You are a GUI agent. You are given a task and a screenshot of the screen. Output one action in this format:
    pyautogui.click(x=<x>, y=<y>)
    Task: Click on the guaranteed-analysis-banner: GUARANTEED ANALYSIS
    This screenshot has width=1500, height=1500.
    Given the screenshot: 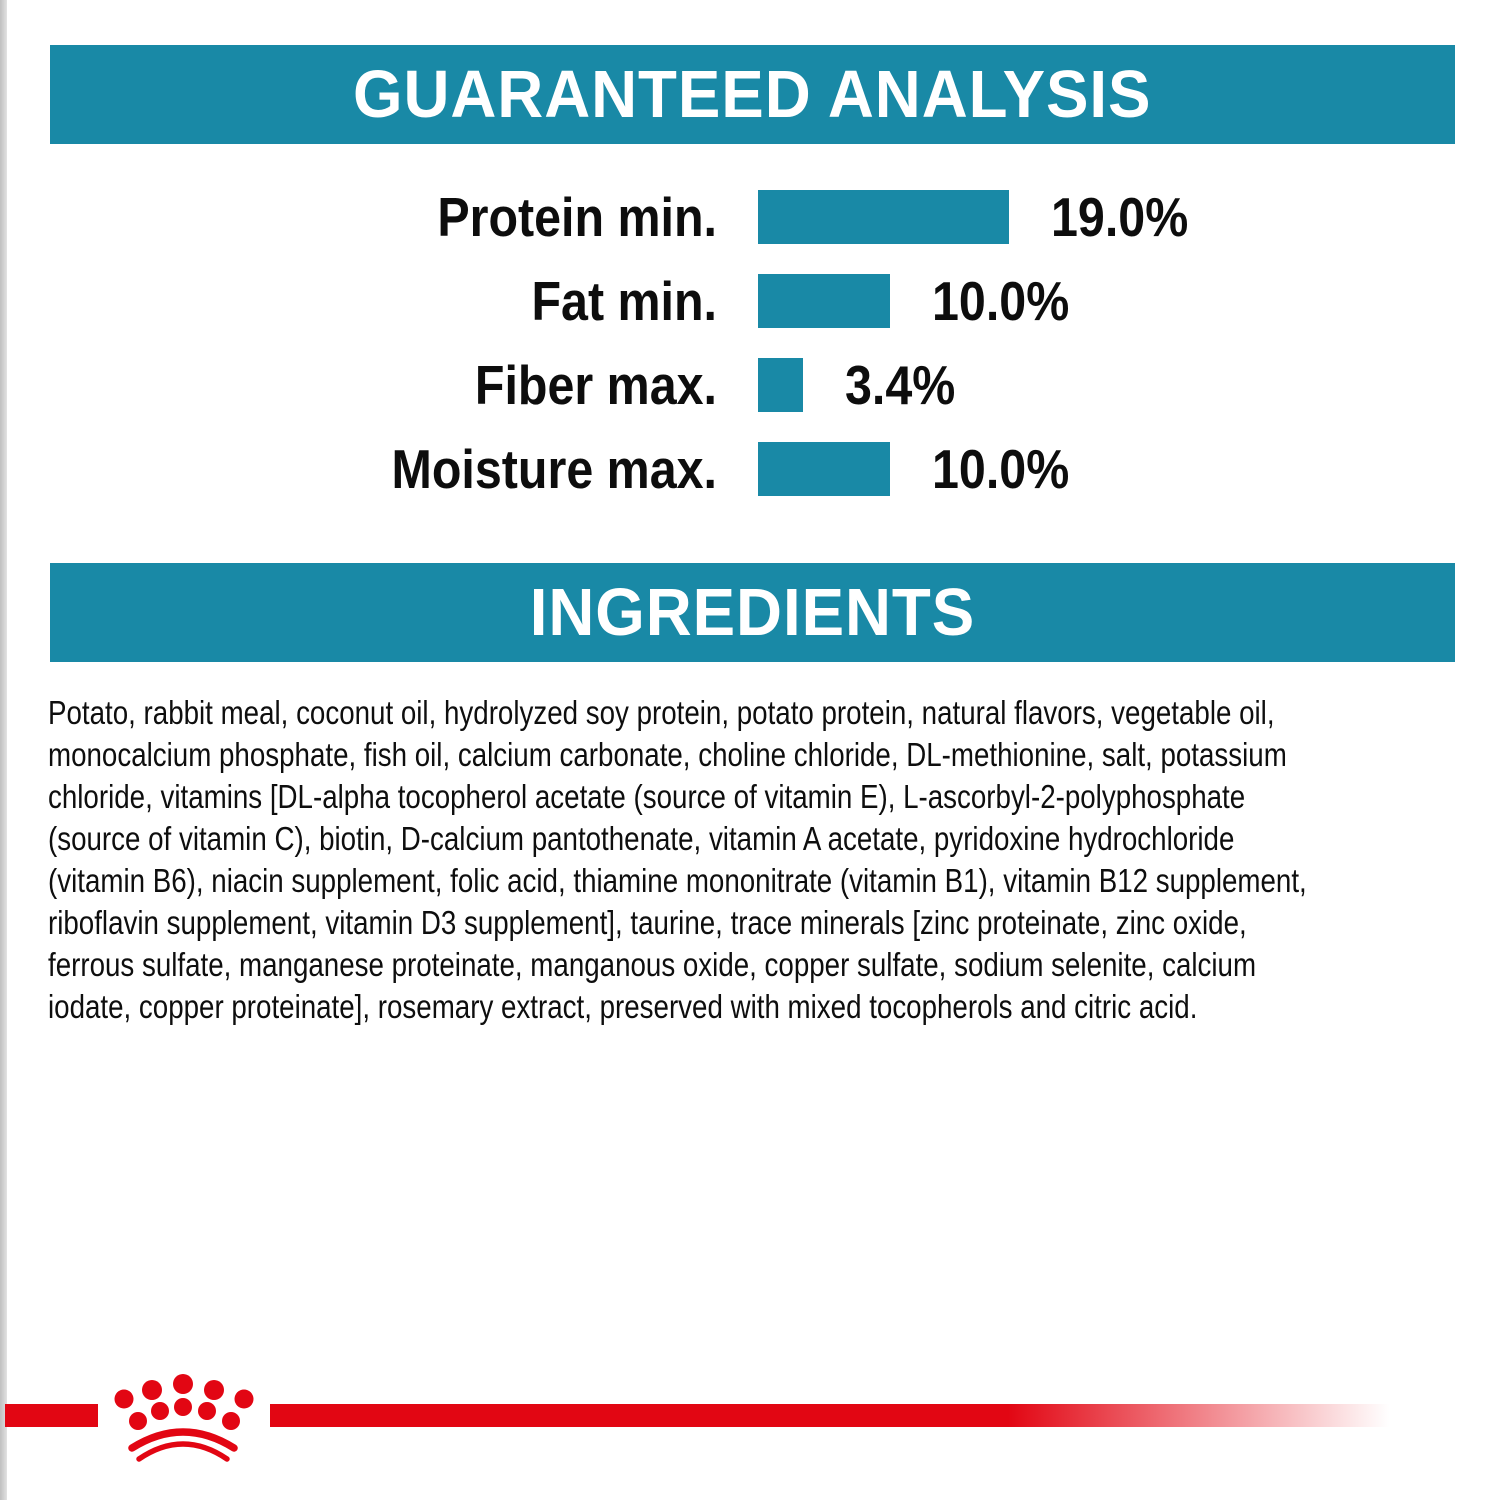 What is the action you would take?
    pyautogui.click(x=752, y=94)
    